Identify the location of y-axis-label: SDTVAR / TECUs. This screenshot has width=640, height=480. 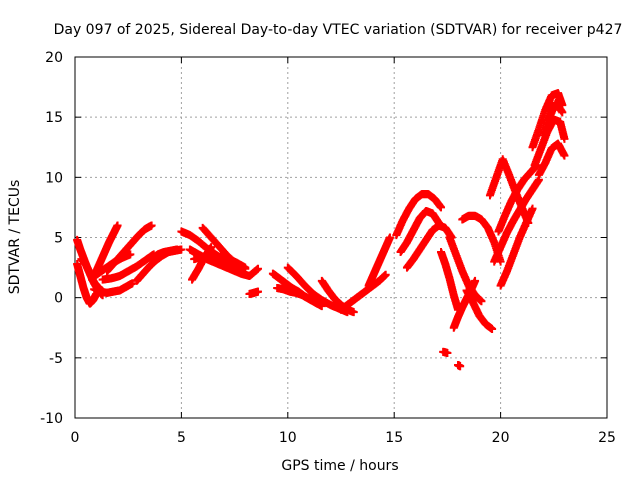
(15, 237).